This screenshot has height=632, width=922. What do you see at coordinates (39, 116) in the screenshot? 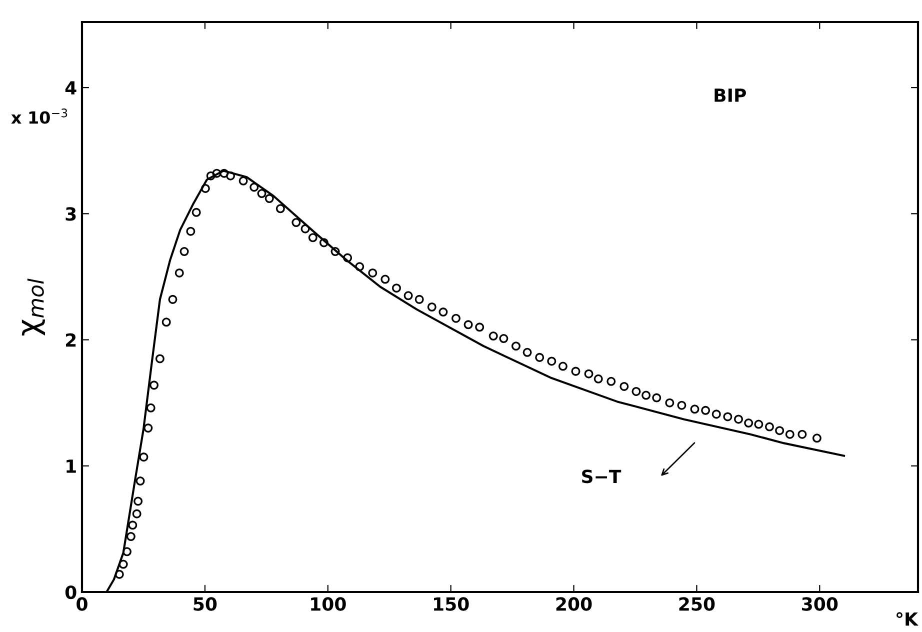
I see `text: x 10$^{−3}$` at bounding box center [39, 116].